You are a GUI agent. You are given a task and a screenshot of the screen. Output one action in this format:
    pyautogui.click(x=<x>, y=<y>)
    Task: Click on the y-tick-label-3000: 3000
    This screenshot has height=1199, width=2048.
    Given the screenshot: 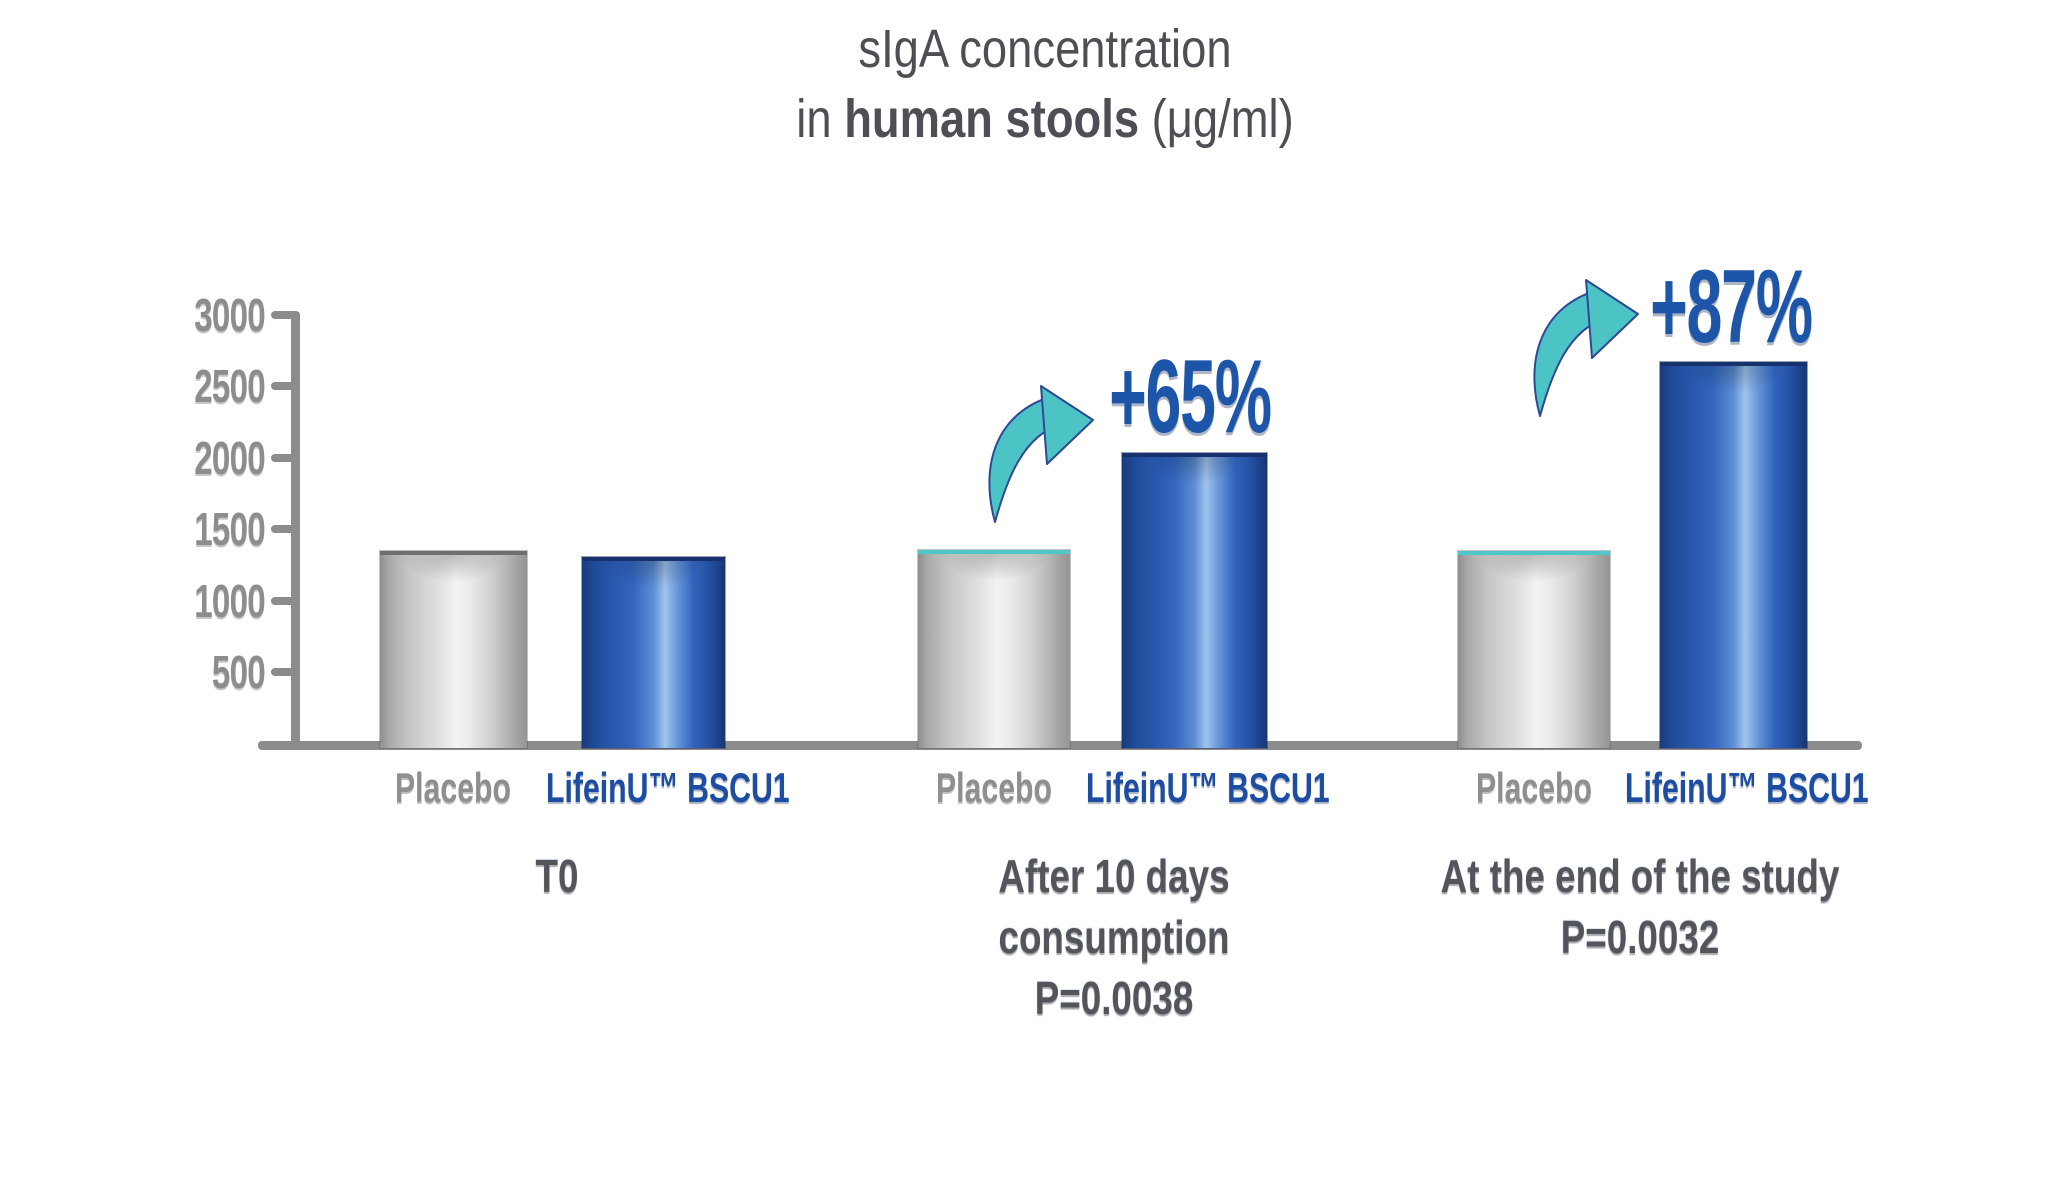 What is the action you would take?
    pyautogui.click(x=230, y=315)
    